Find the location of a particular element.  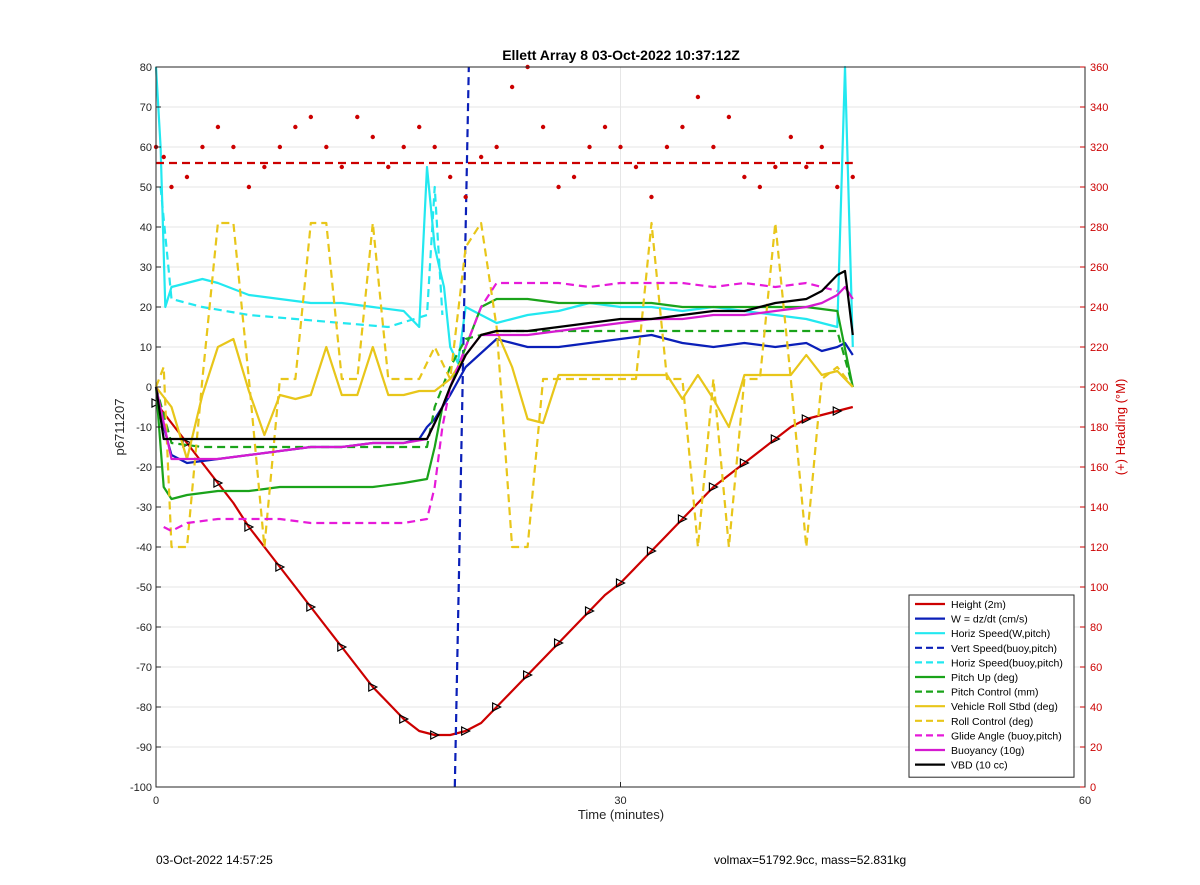

series-horiz-speed-buoy-pitch is located at coordinates (301, 257).